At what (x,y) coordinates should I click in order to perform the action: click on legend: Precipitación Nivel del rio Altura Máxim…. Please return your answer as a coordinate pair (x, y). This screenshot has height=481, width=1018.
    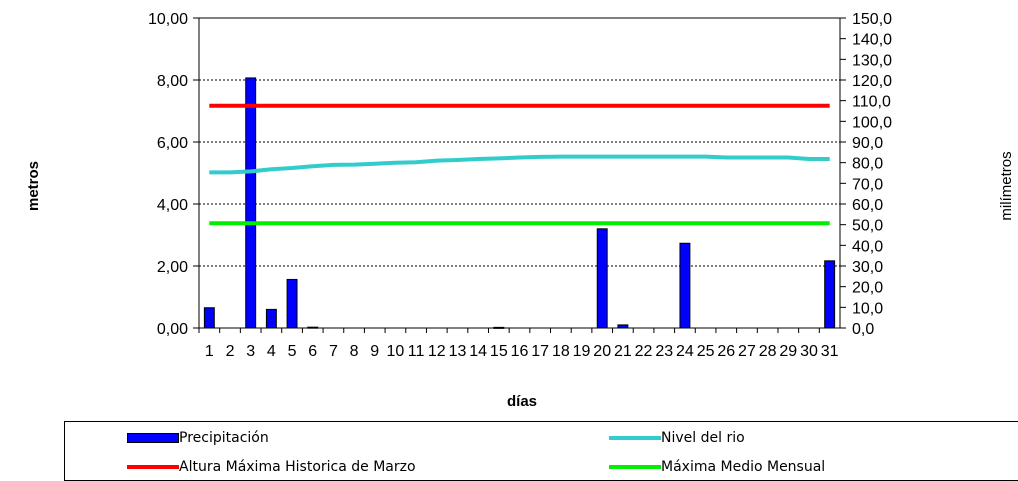
    Looking at the image, I should click on (541, 451).